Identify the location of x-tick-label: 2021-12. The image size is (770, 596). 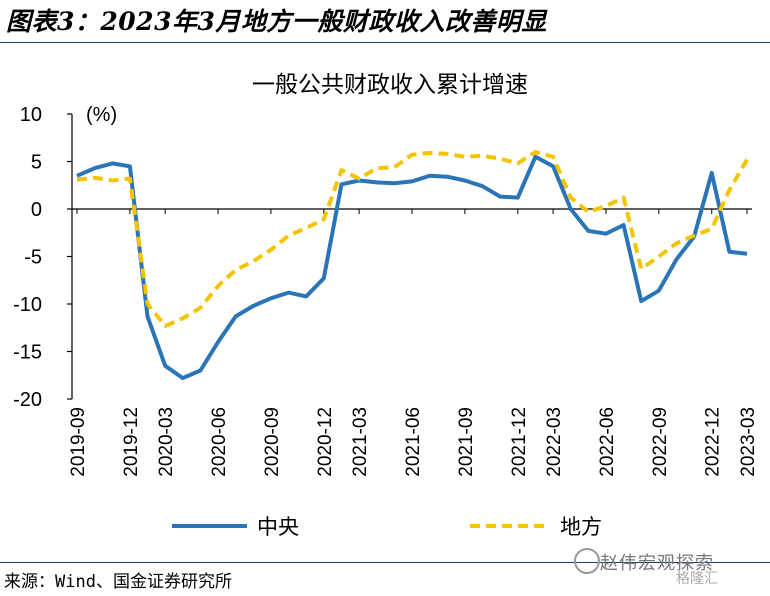
(519, 442).